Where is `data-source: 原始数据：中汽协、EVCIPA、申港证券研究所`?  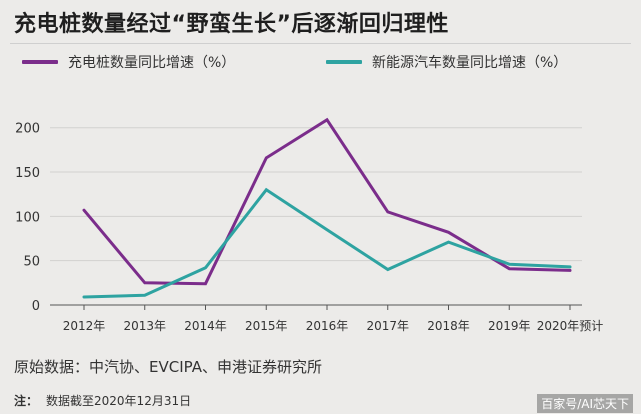 data-source: 原始数据：中汽协、EVCIPA、申港证券研究所 is located at coordinates (168, 367).